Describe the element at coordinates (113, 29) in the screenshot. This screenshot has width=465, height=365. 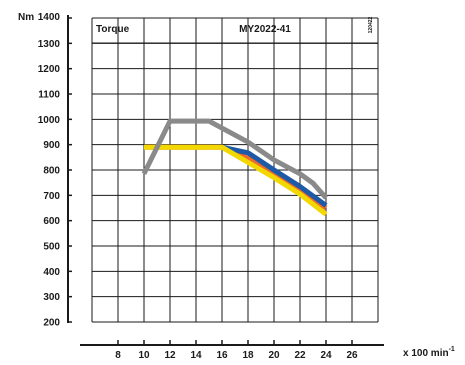
I see `header-left-label: Torque` at that location.